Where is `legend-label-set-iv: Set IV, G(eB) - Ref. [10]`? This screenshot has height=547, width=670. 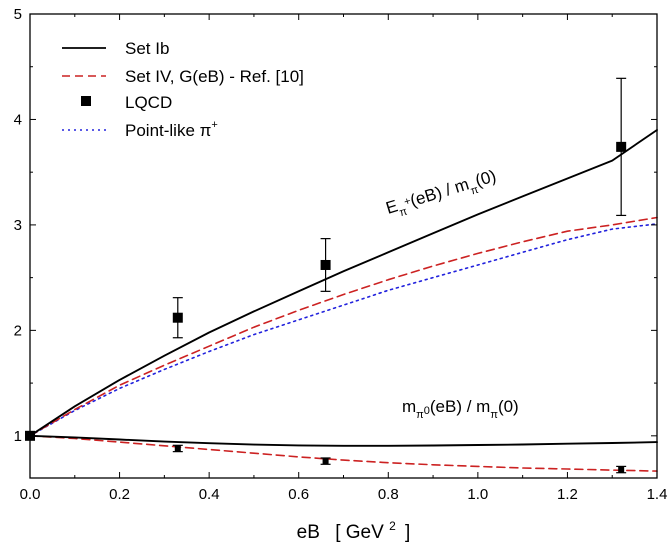 legend-label-set-iv: Set IV, G(eB) - Ref. [10] is located at coordinates (214, 76).